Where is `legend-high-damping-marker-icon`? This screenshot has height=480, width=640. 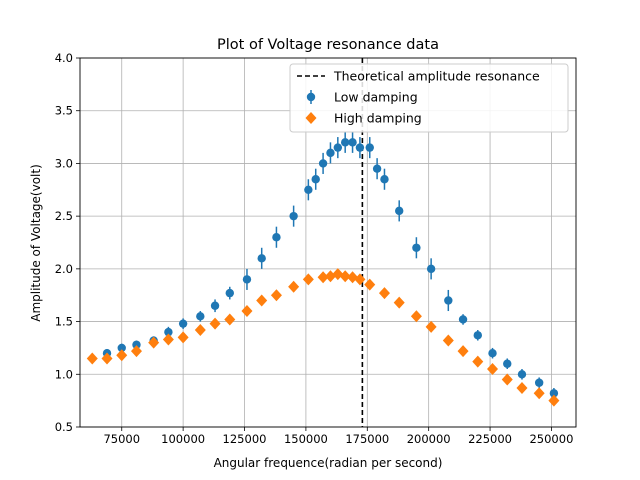
legend-high-damping-marker-icon is located at coordinates (311, 118).